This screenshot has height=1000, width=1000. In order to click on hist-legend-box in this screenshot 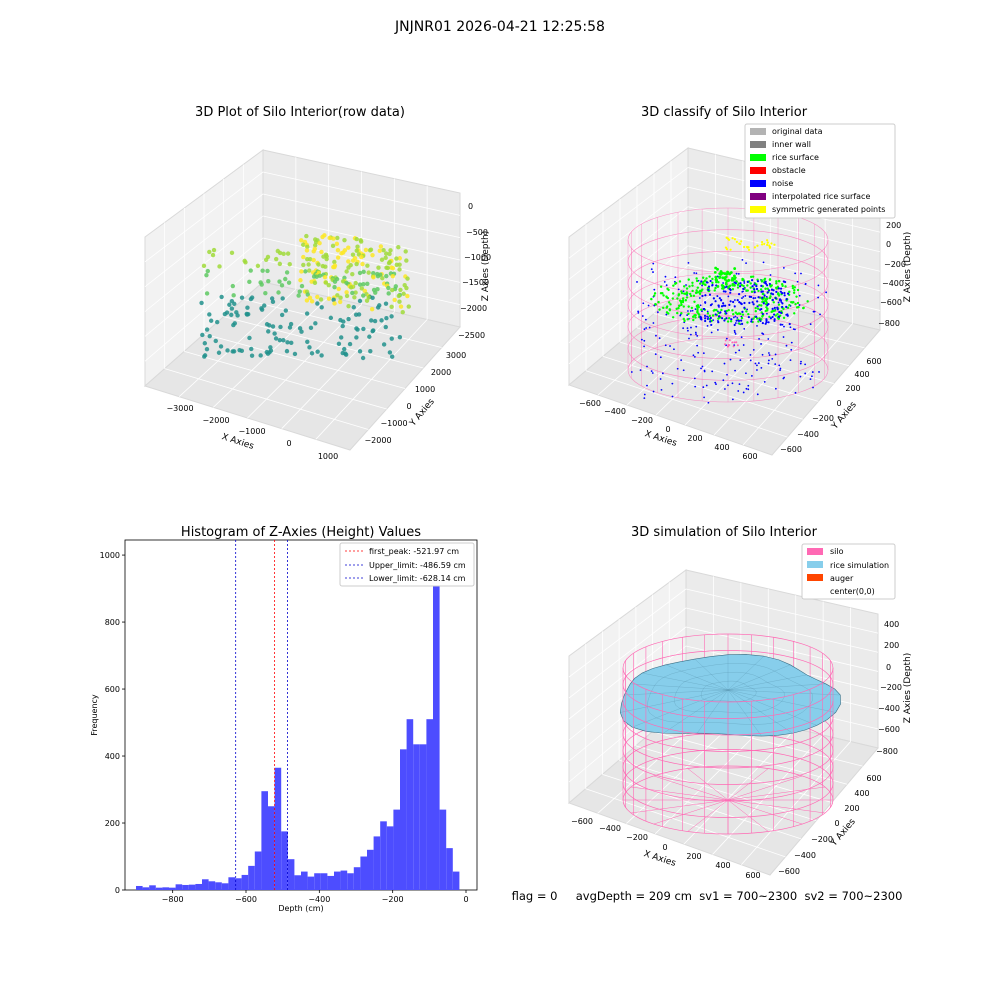, I will do `click(407, 564)`.